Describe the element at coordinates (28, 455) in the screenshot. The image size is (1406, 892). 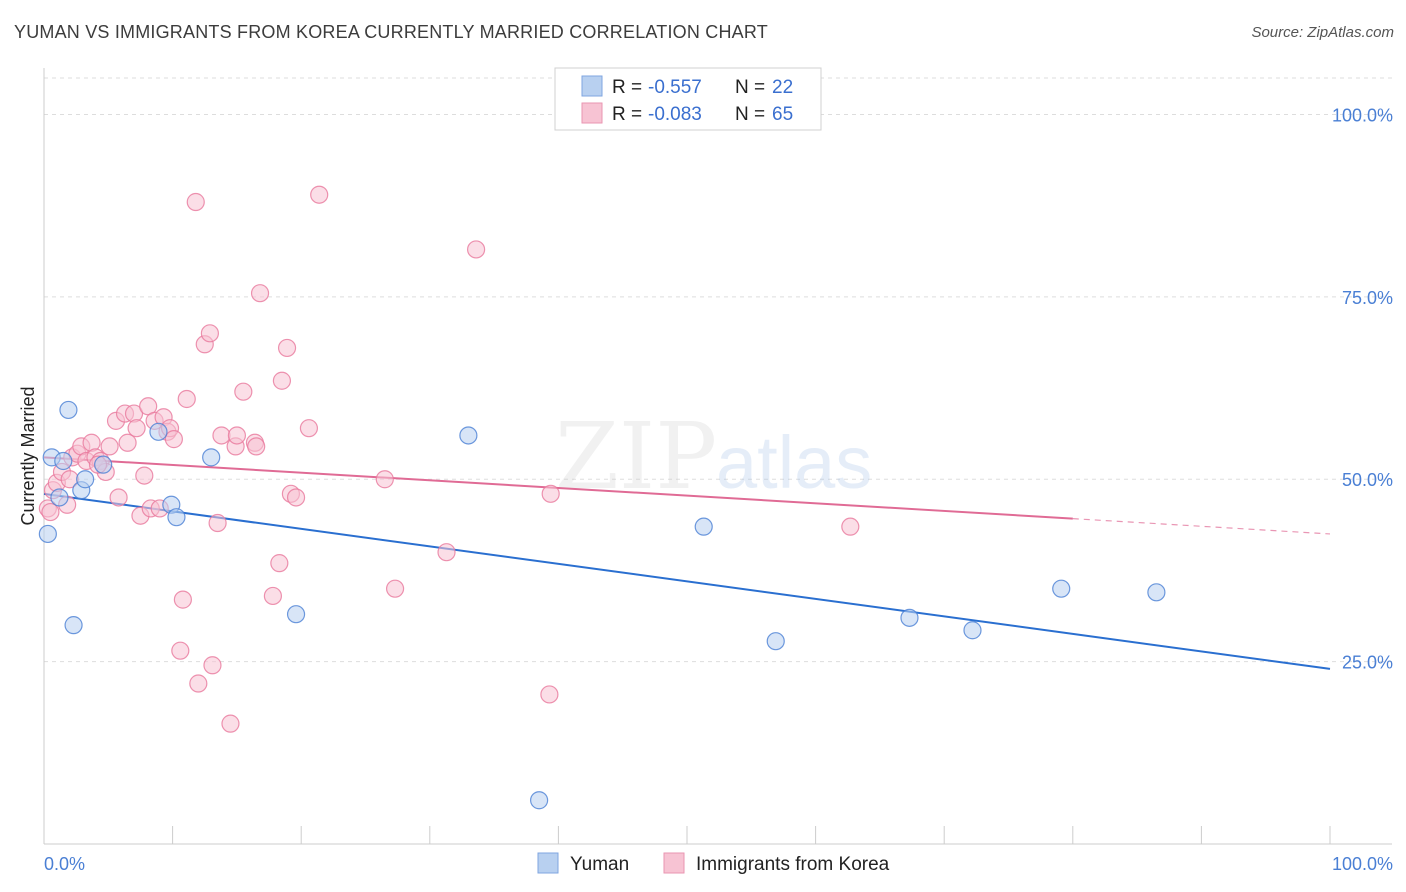
I see `y-axis-title: Currently Married` at that location.